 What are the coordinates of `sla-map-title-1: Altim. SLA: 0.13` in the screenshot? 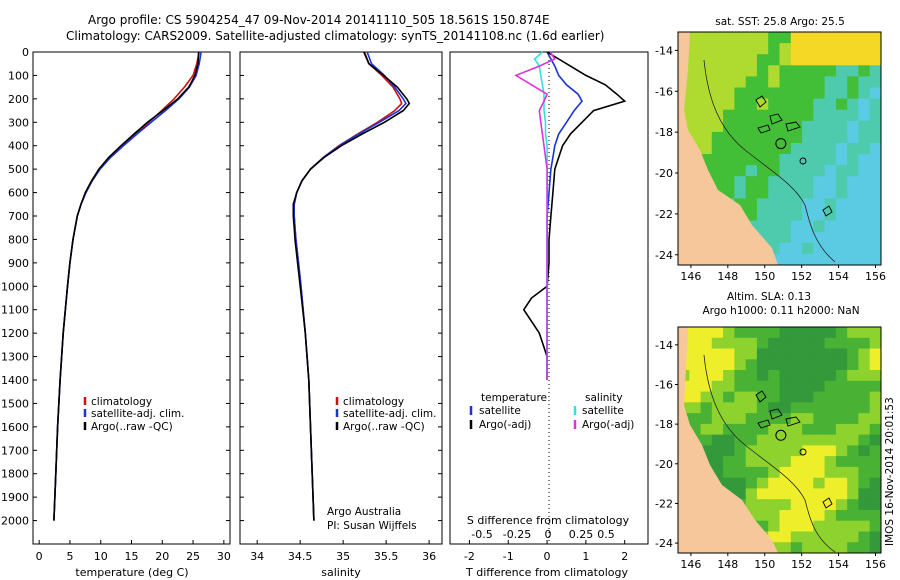 It's located at (769, 297).